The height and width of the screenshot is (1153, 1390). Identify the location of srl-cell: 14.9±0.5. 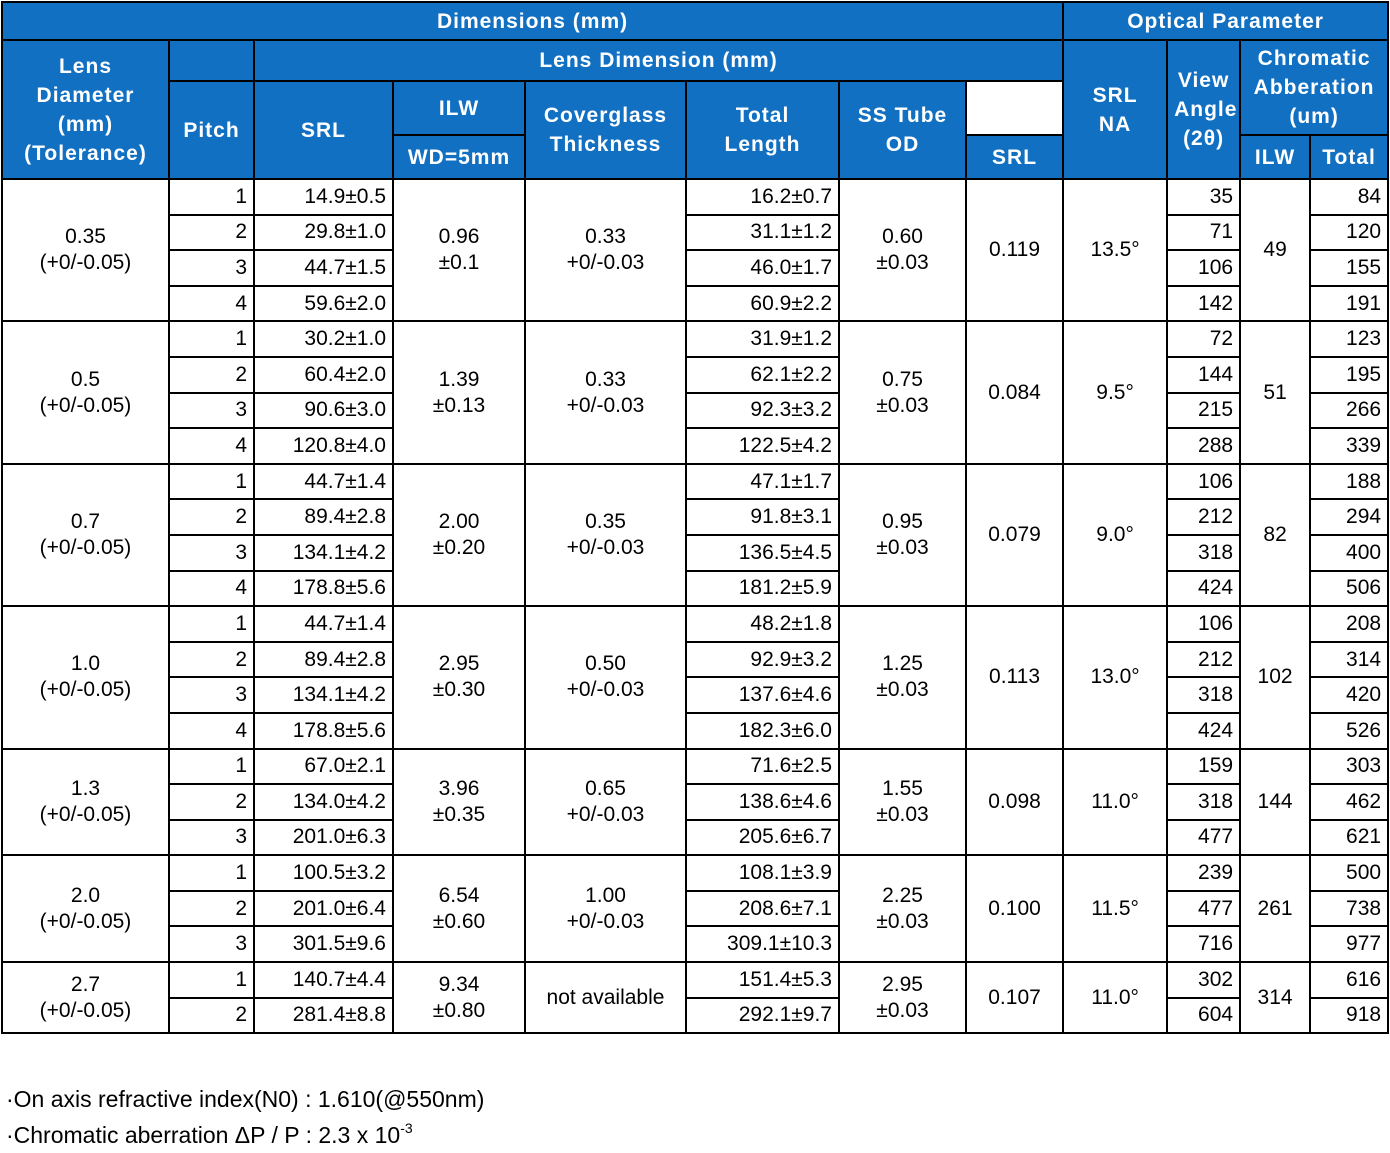
(323, 197).